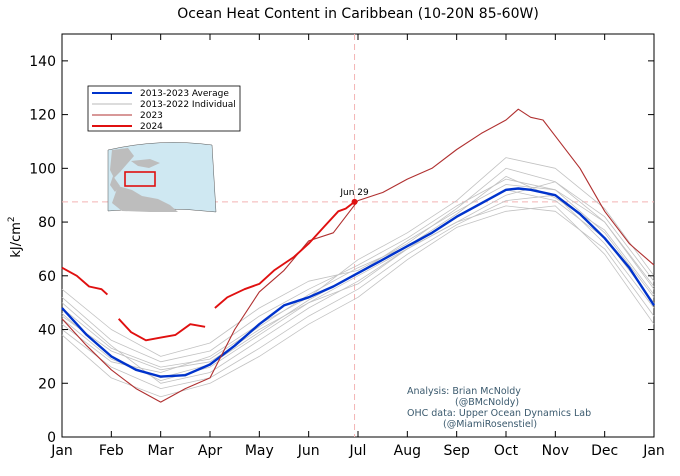 The image size is (680, 476). What do you see at coordinates (358, 451) in the screenshot?
I see `x-tick-label: Jul` at bounding box center [358, 451].